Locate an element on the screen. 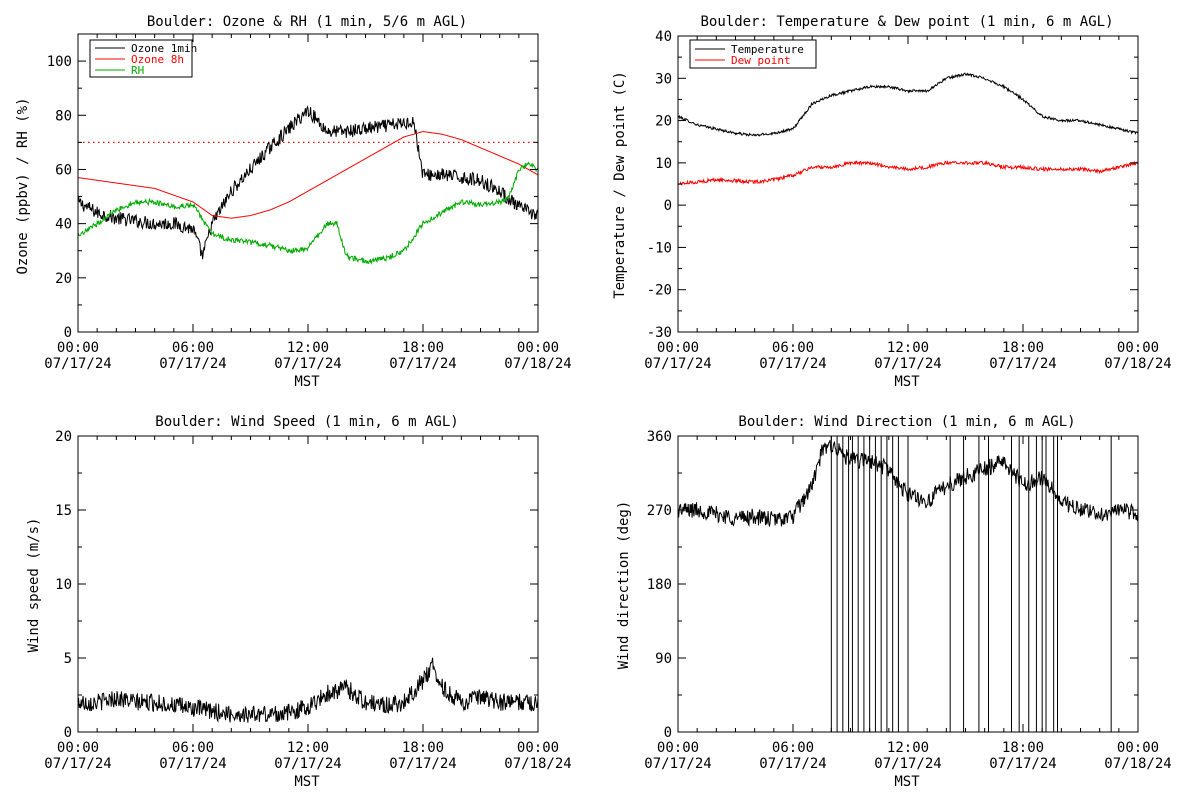  ozone-rh-ytick-label: 60 is located at coordinates (63, 170).